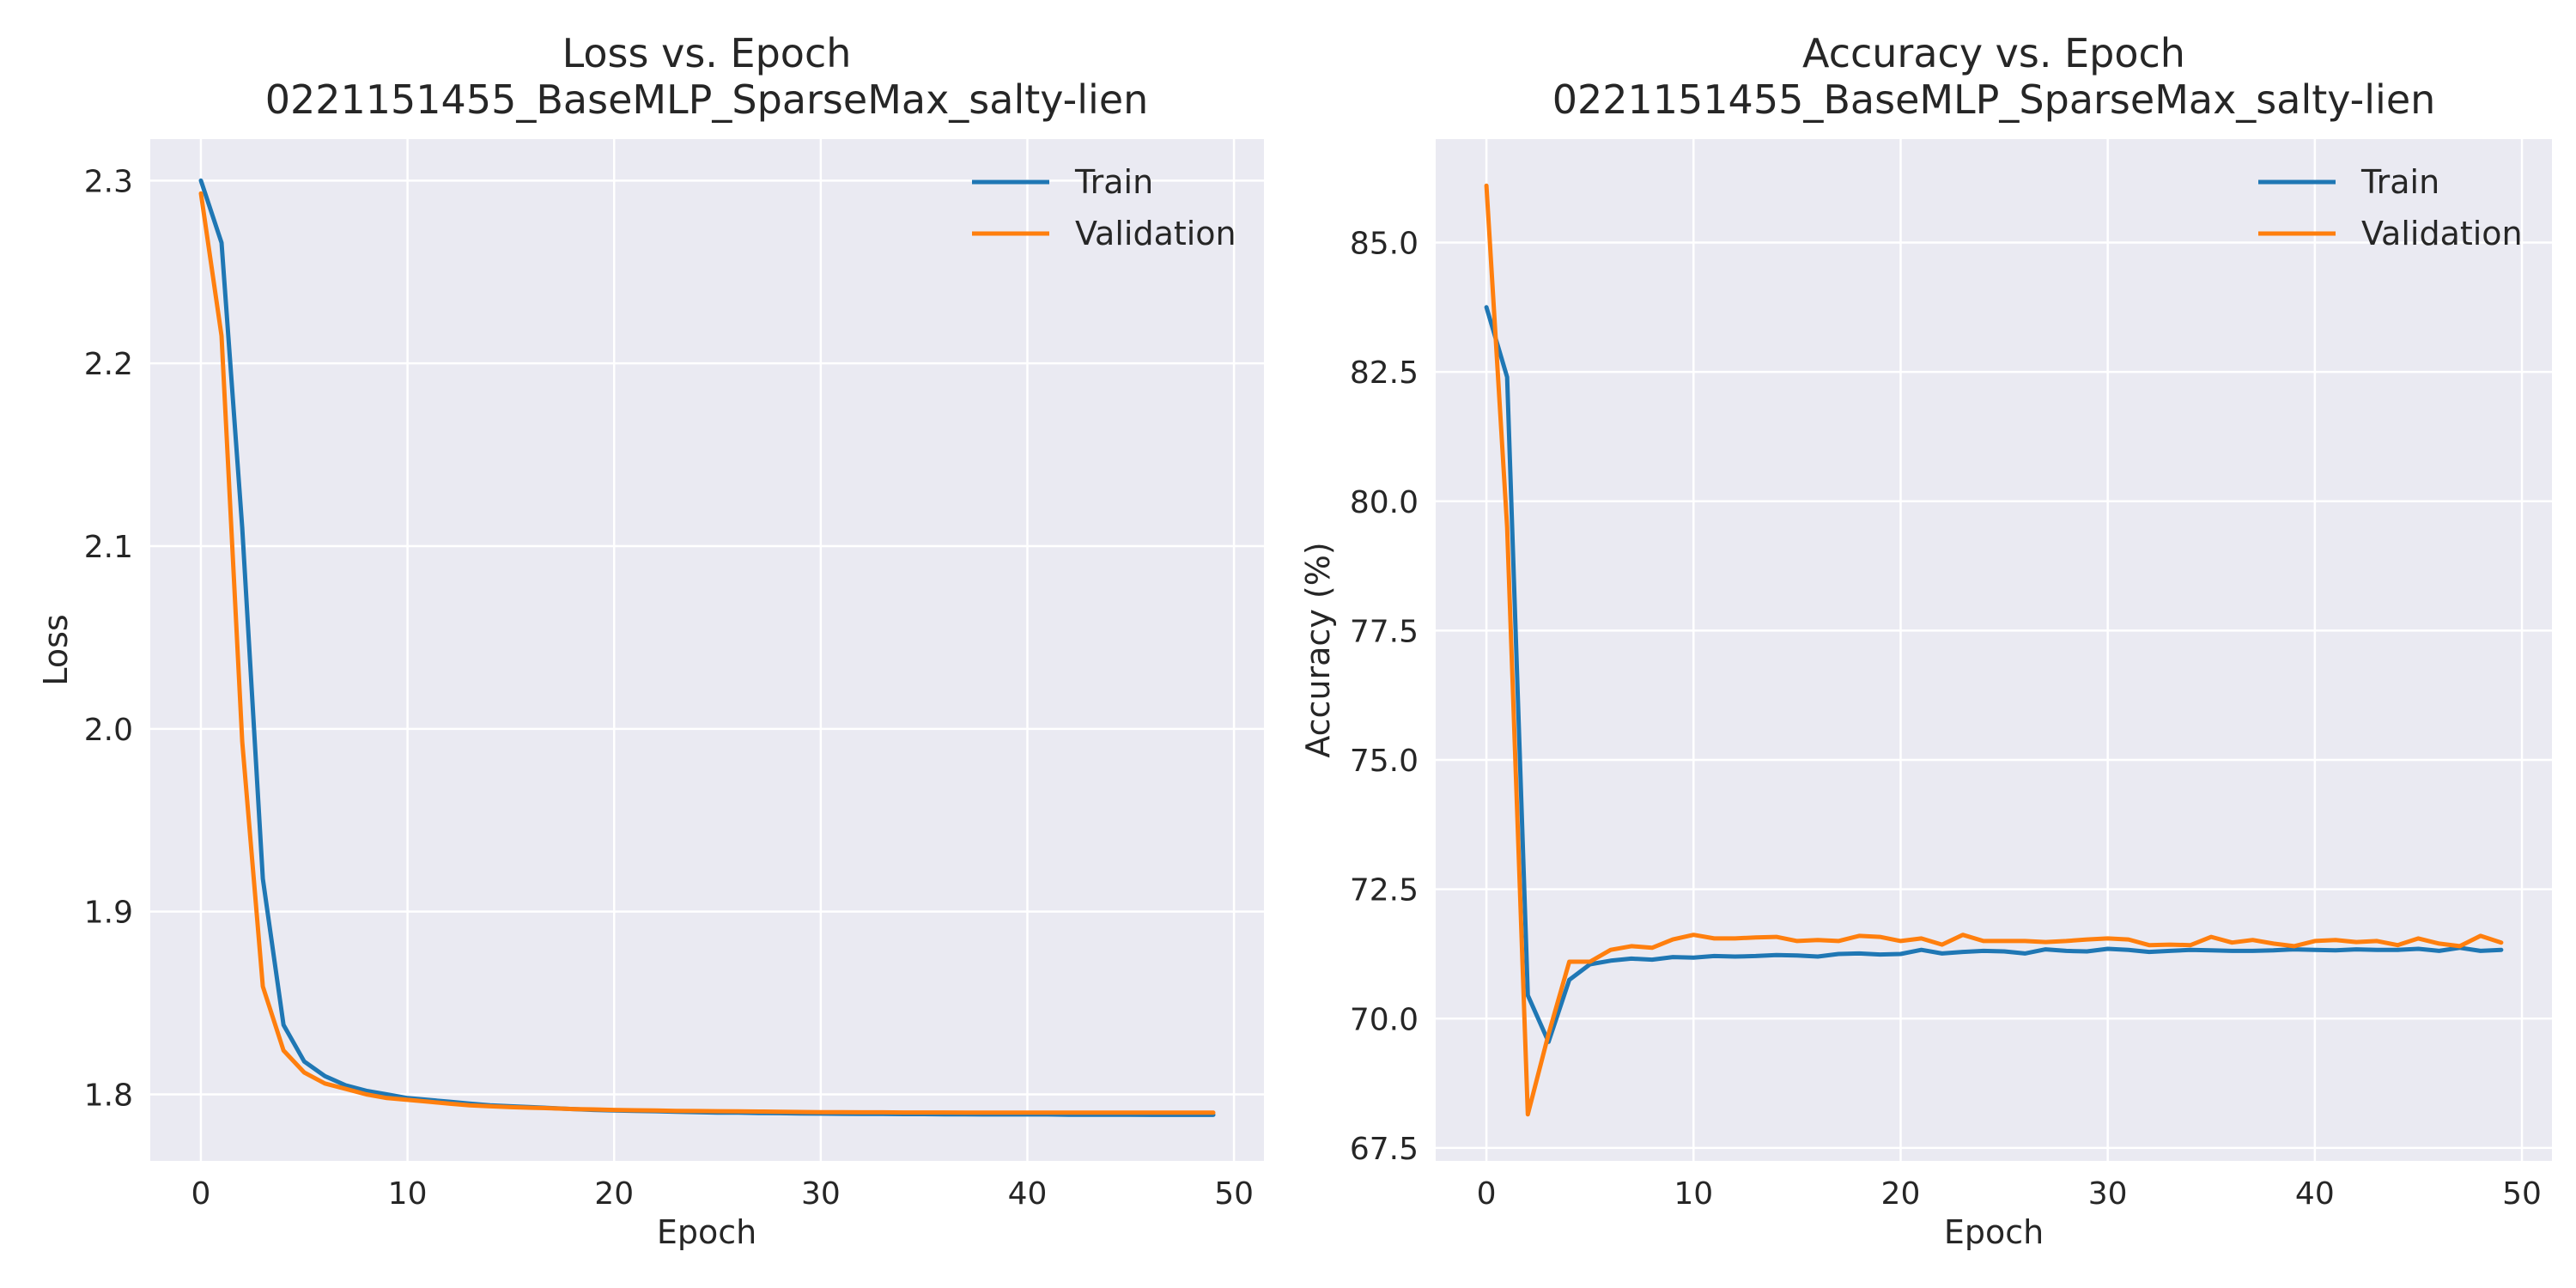 This screenshot has height=1288, width=2576. I want to click on accuracy-legend: Train Validation, so click(2390, 207).